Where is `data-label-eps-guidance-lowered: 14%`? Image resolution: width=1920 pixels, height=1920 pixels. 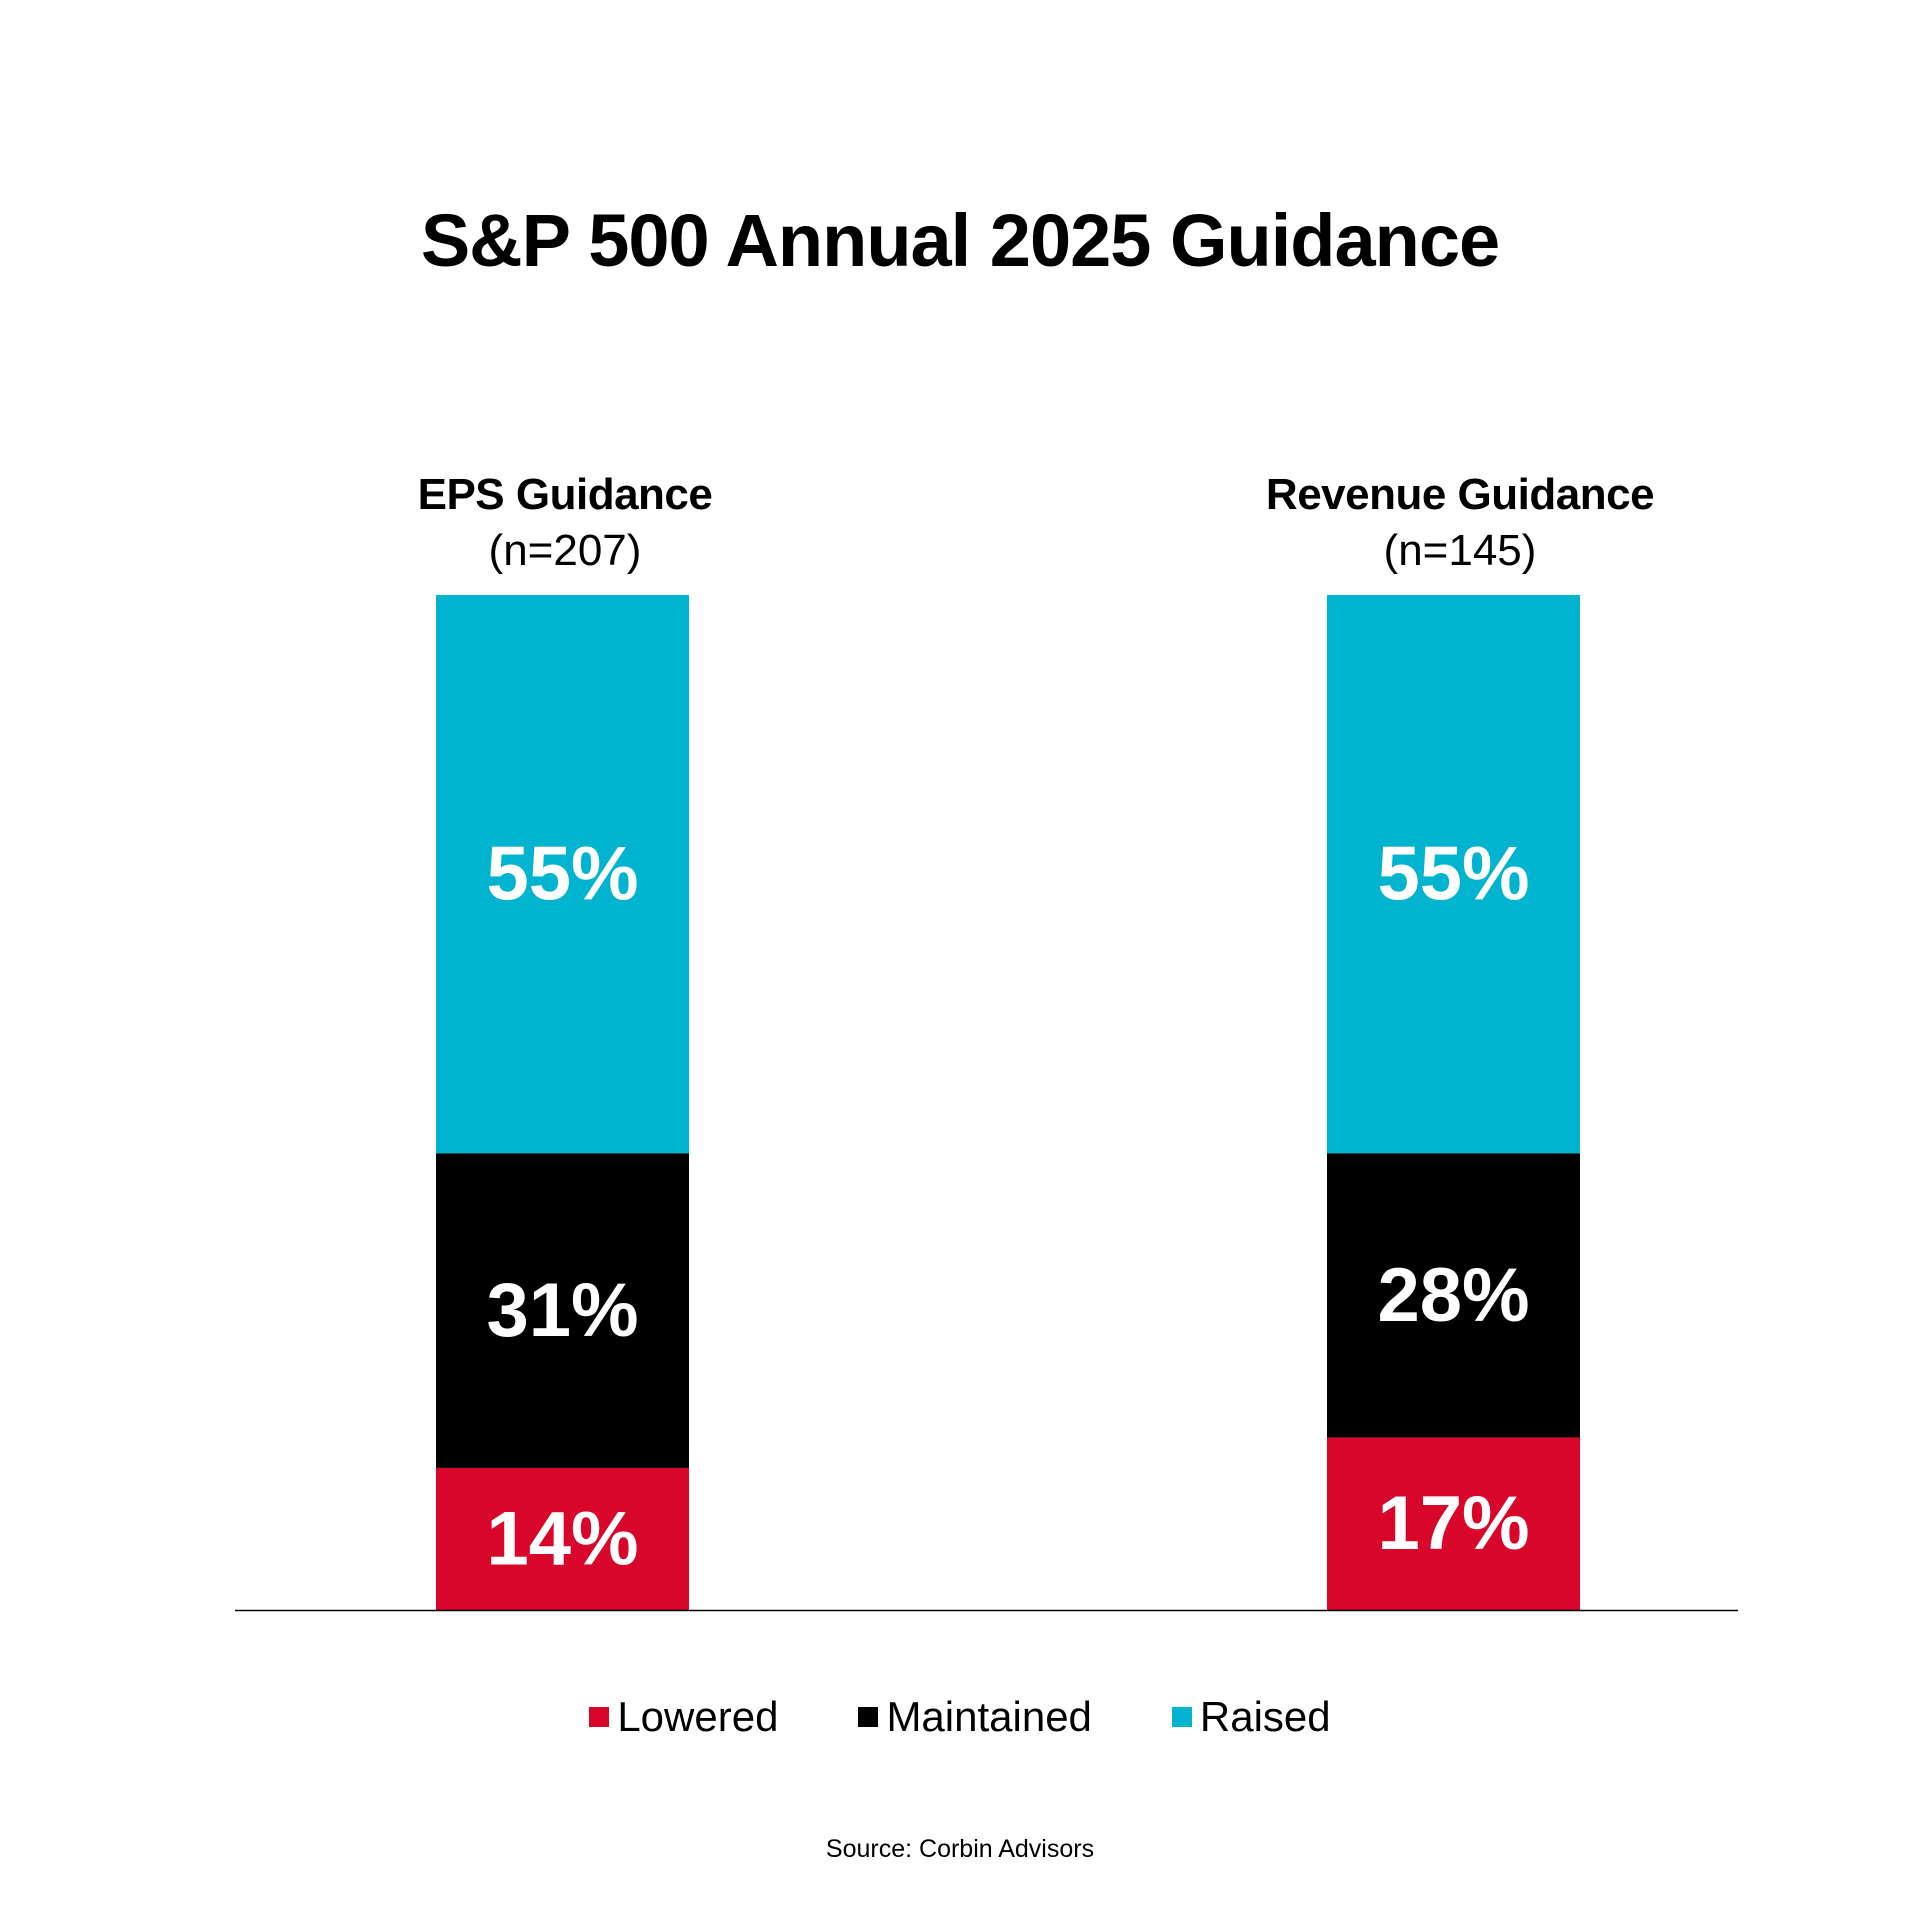 data-label-eps-guidance-lowered: 14% is located at coordinates (562, 1538).